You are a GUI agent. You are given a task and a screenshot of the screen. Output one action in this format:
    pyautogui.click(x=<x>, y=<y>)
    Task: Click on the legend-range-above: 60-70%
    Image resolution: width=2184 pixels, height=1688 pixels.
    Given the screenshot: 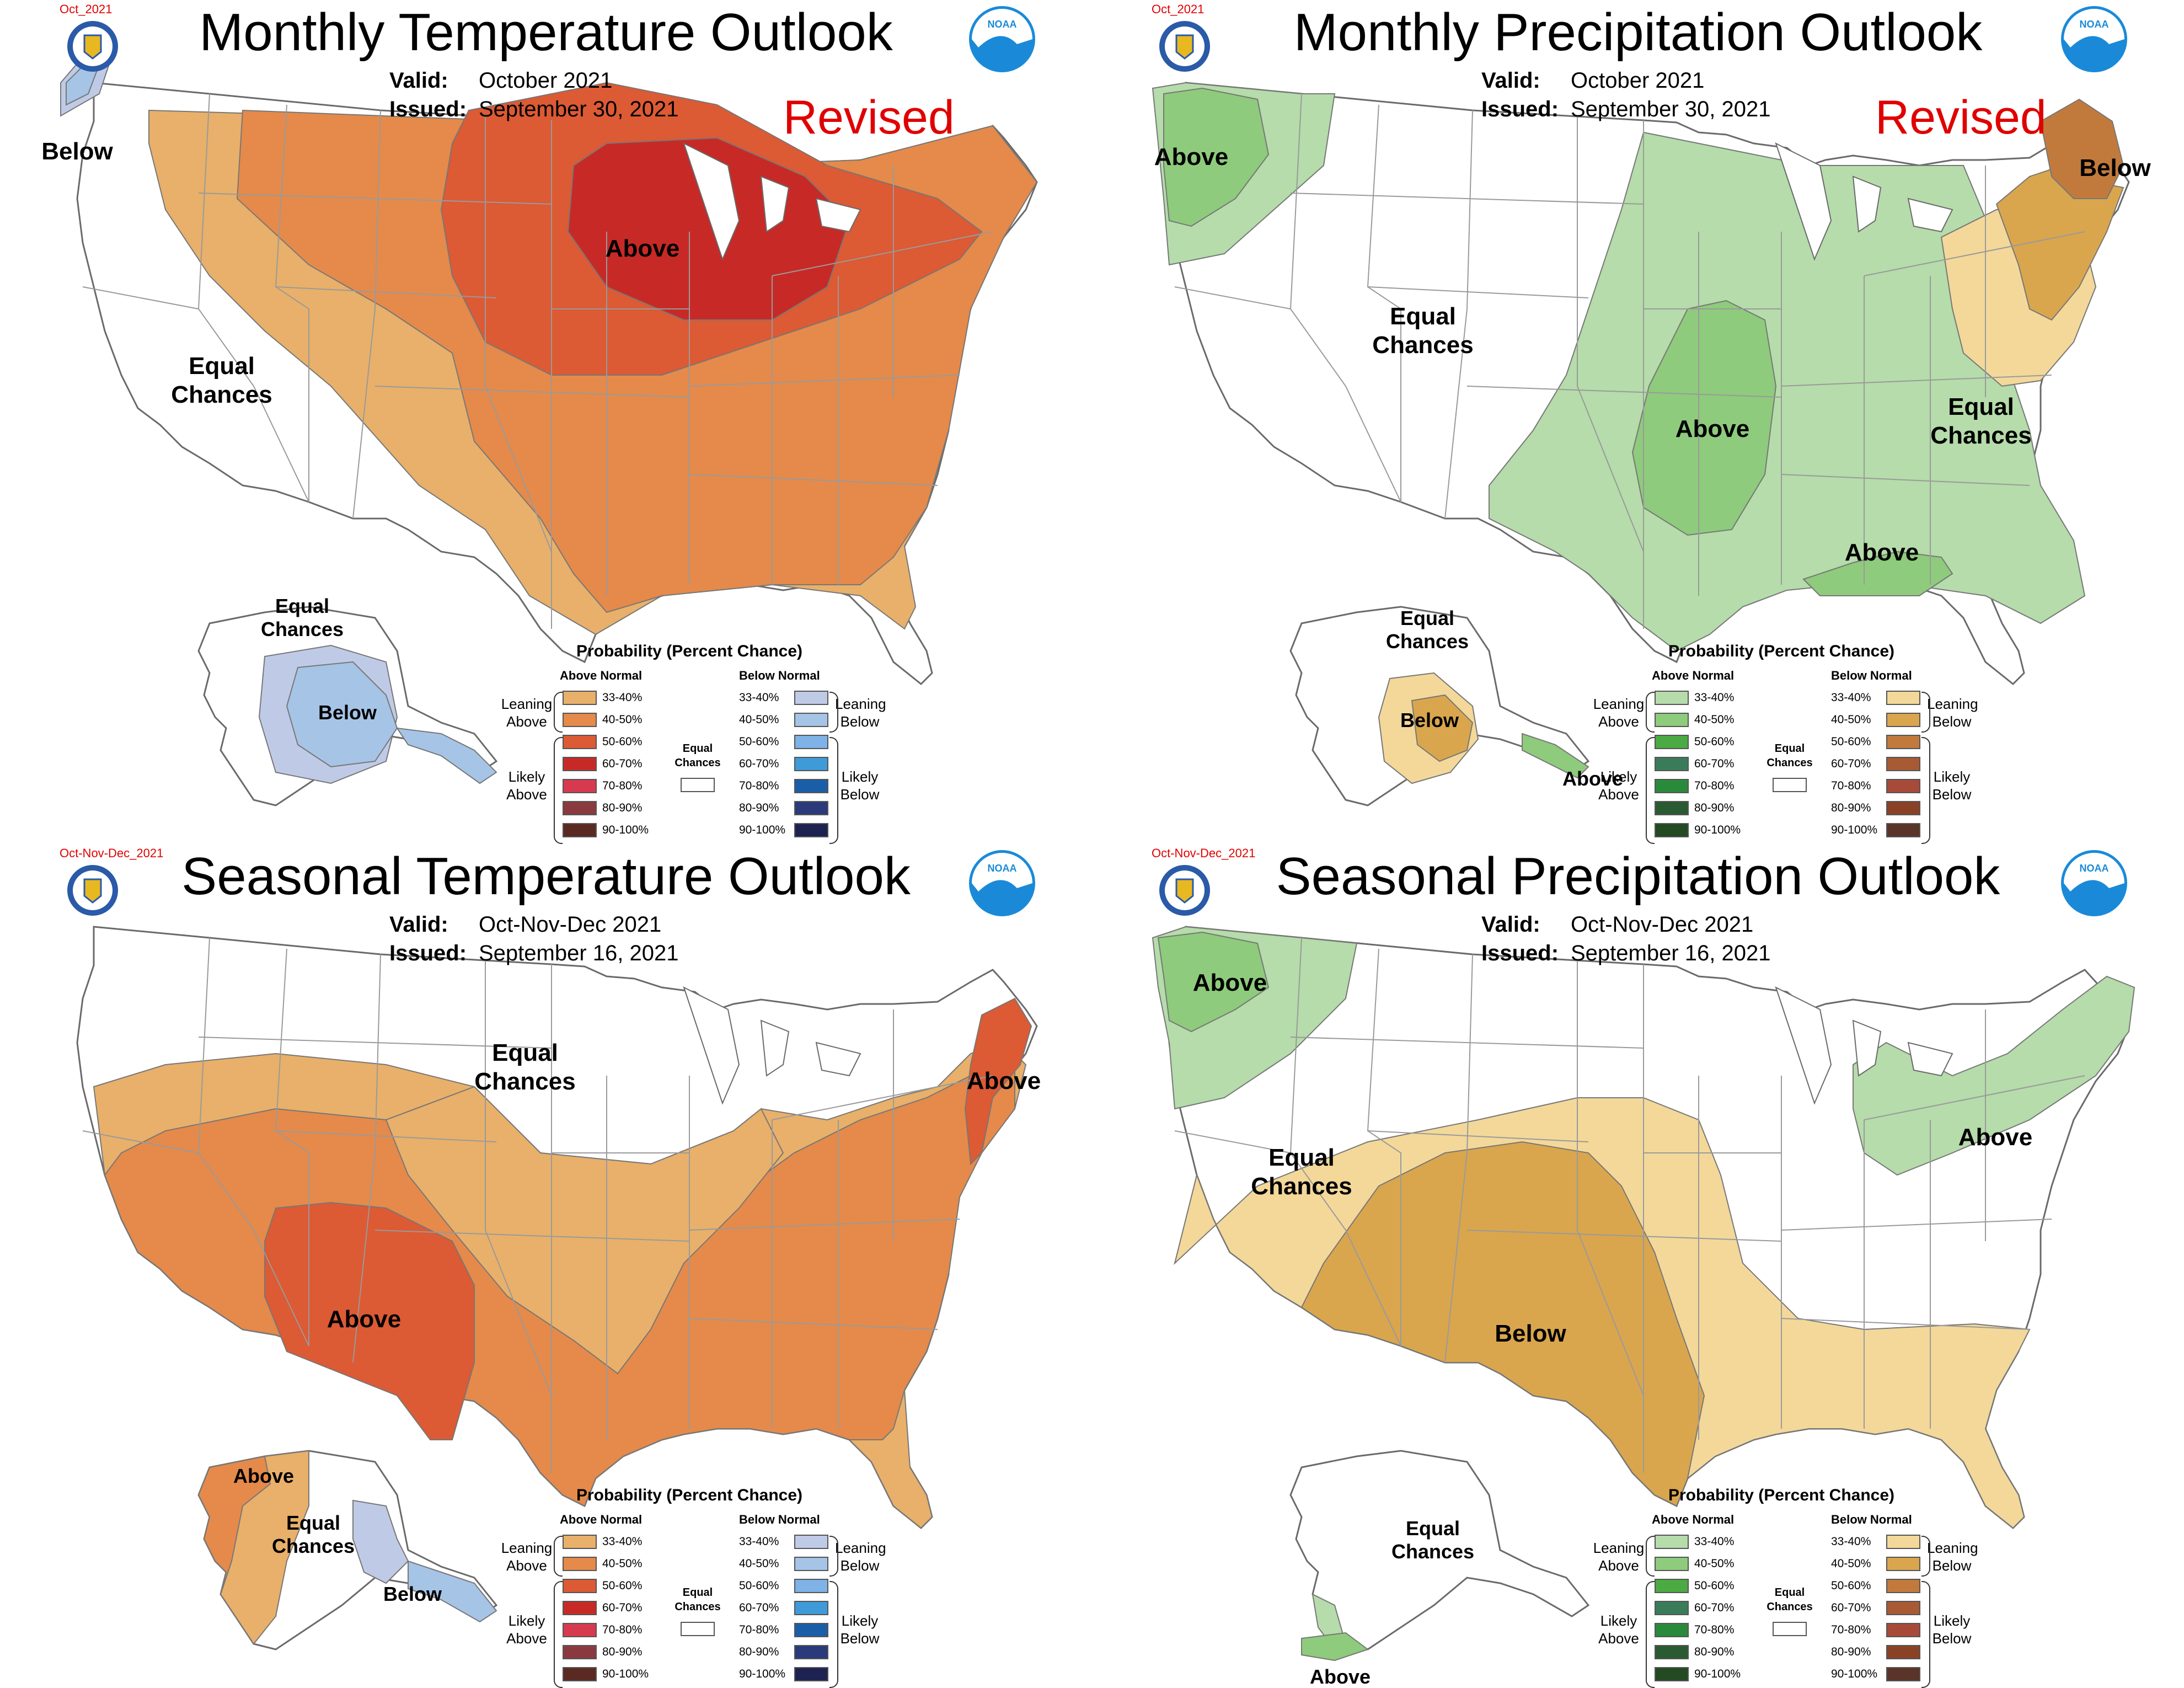 What is the action you would take?
    pyautogui.click(x=622, y=763)
    